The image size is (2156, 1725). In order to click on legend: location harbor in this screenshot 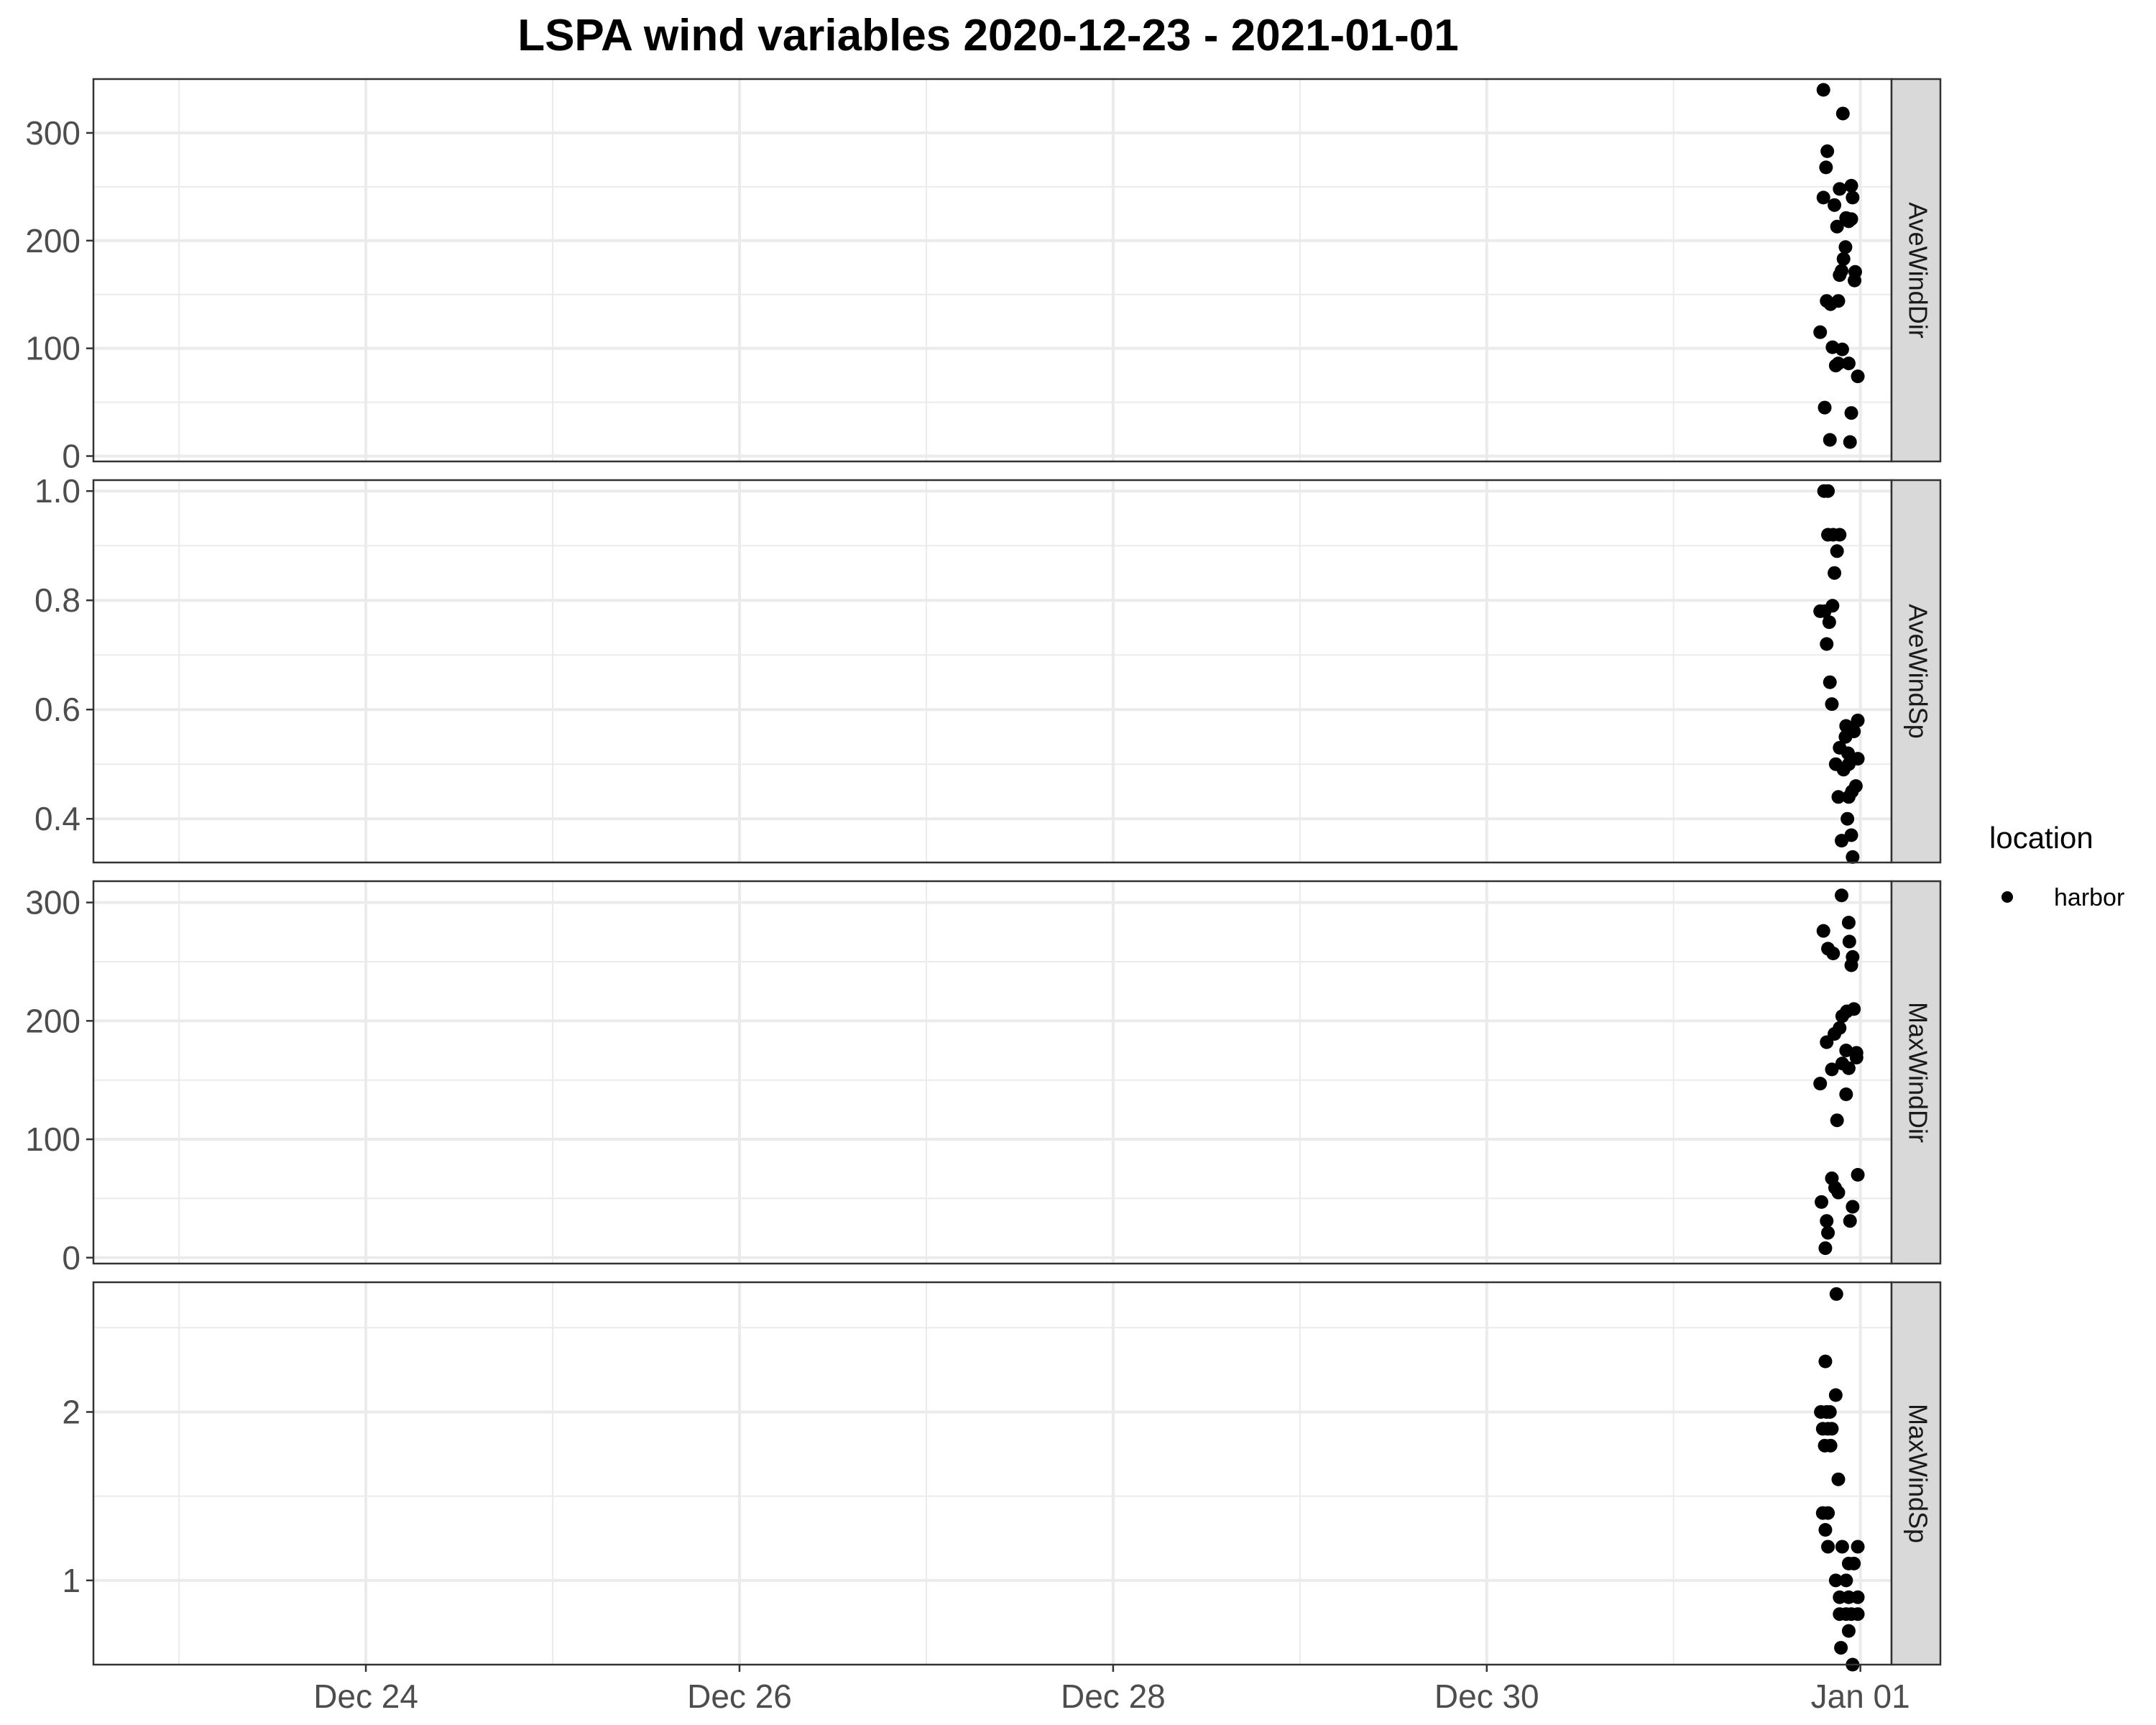, I will do `click(2056, 866)`.